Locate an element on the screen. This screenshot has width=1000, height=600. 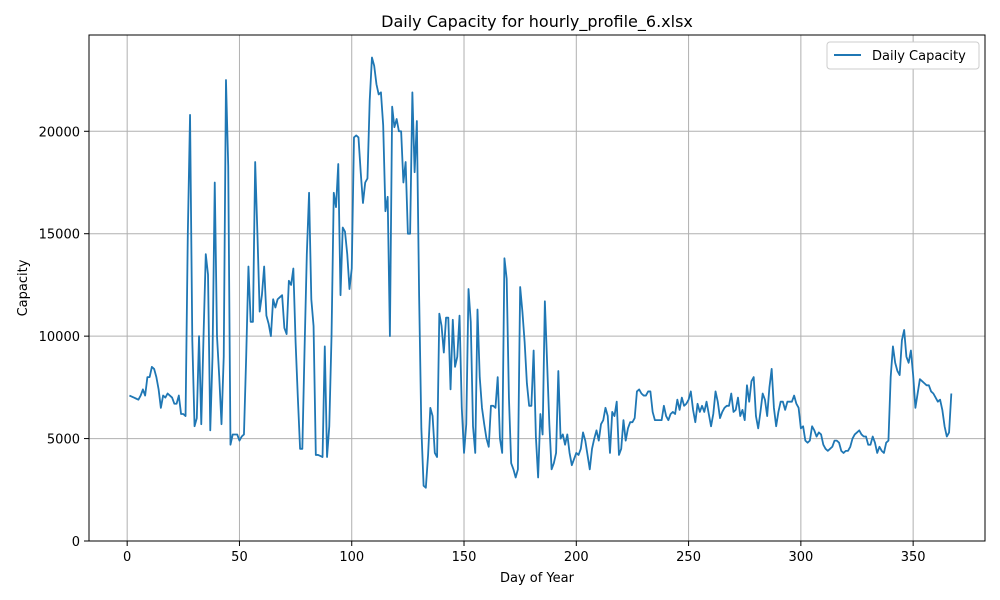
legend-label: Daily Capacity is located at coordinates (919, 56).